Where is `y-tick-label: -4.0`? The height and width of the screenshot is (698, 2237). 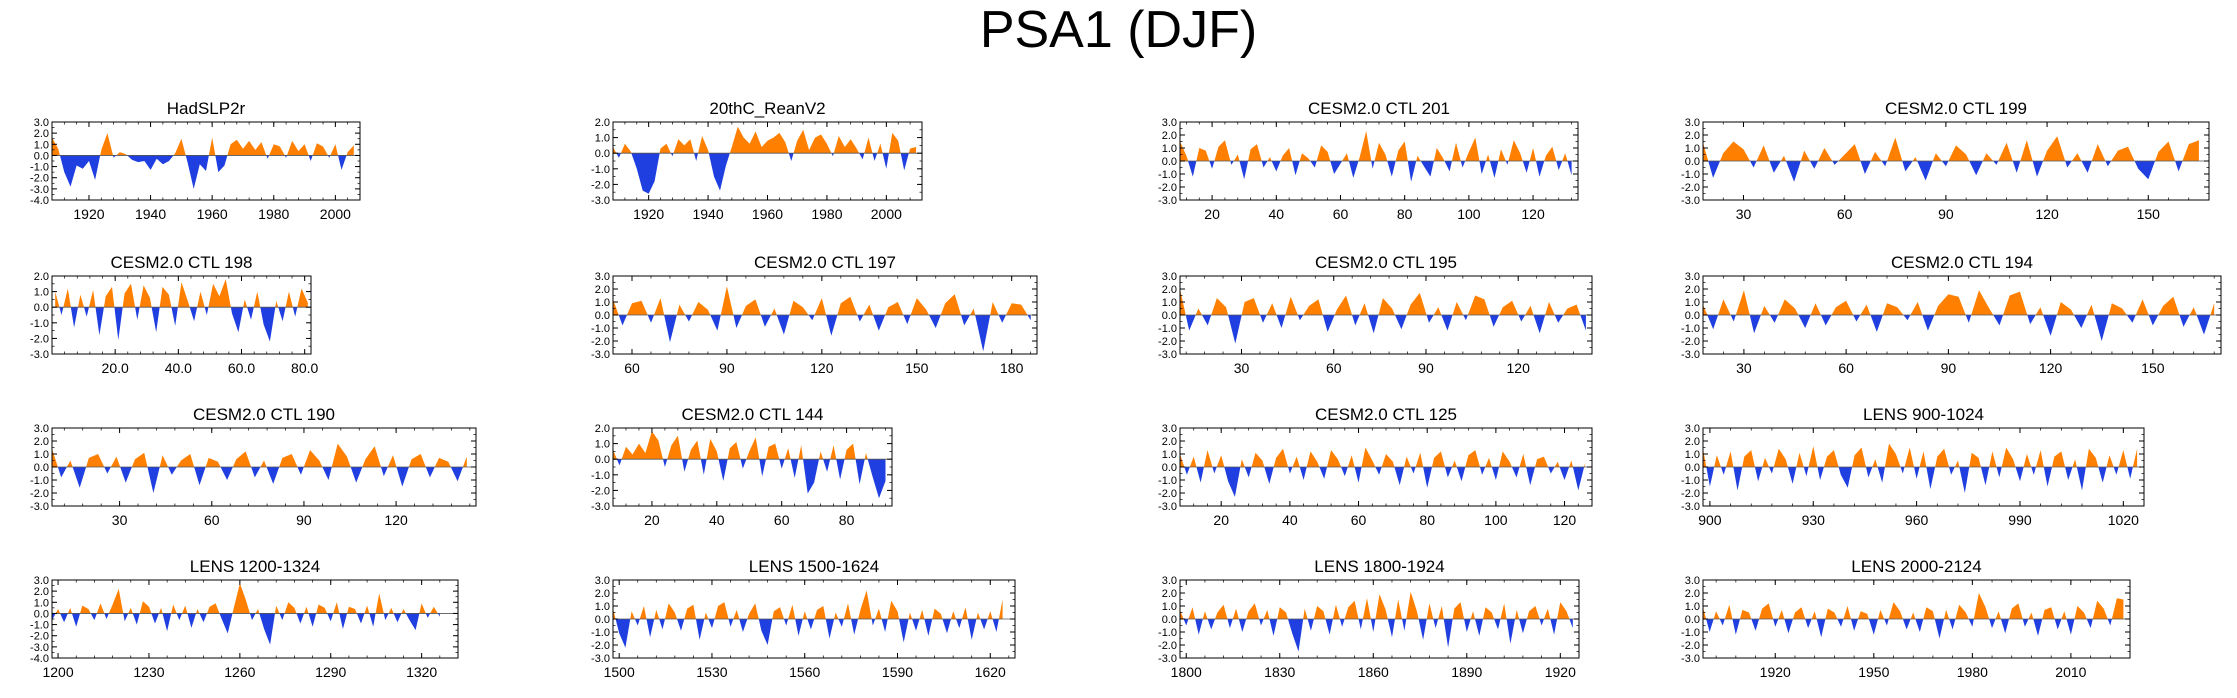
y-tick-label: -4.0 is located at coordinates (39, 659).